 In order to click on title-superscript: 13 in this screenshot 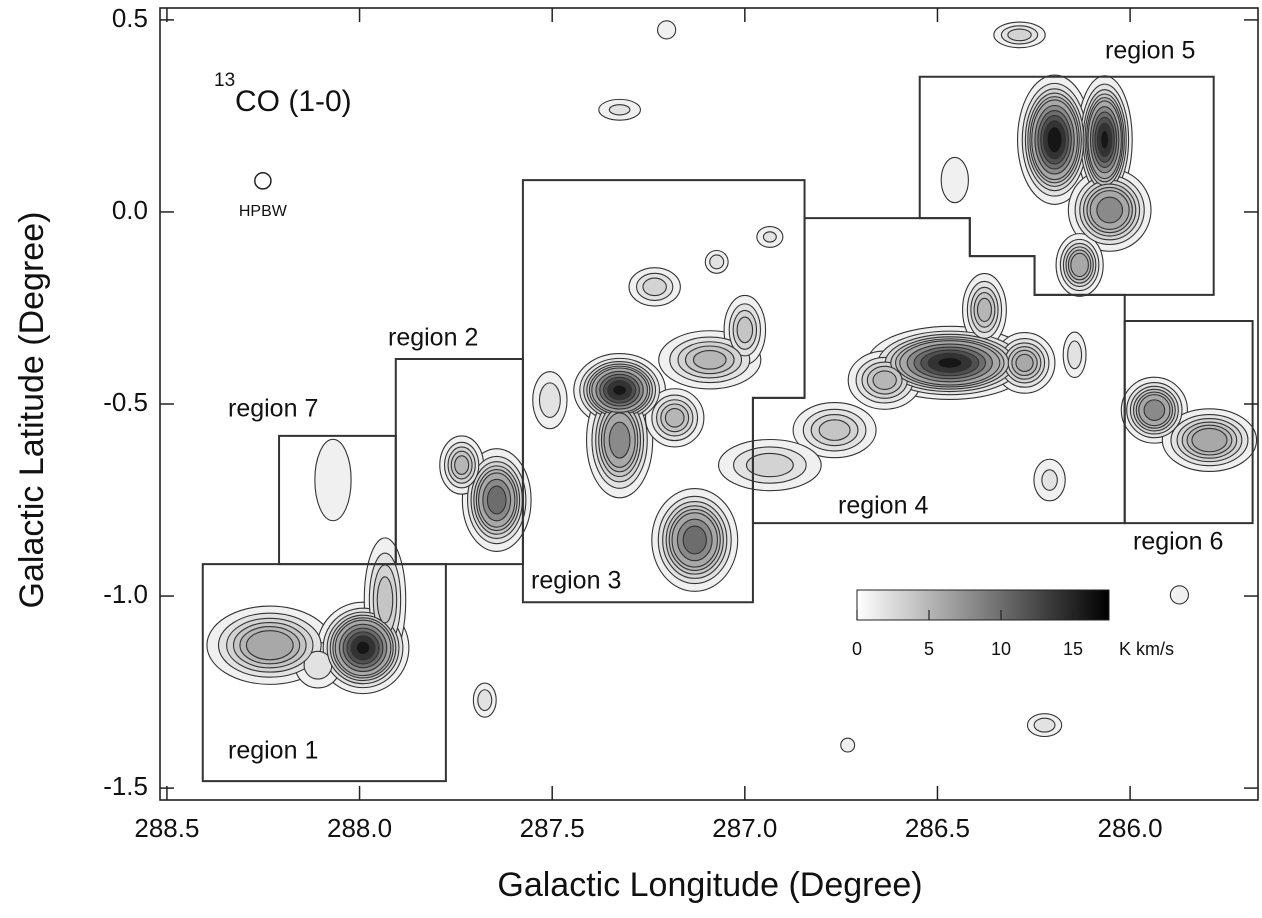, I will do `click(224, 80)`.